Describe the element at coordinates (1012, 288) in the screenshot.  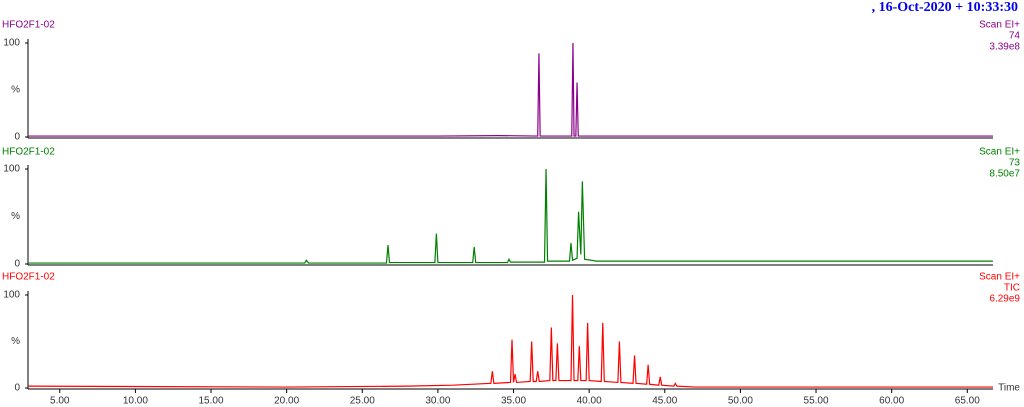
I see `panel-annotation: TIC` at that location.